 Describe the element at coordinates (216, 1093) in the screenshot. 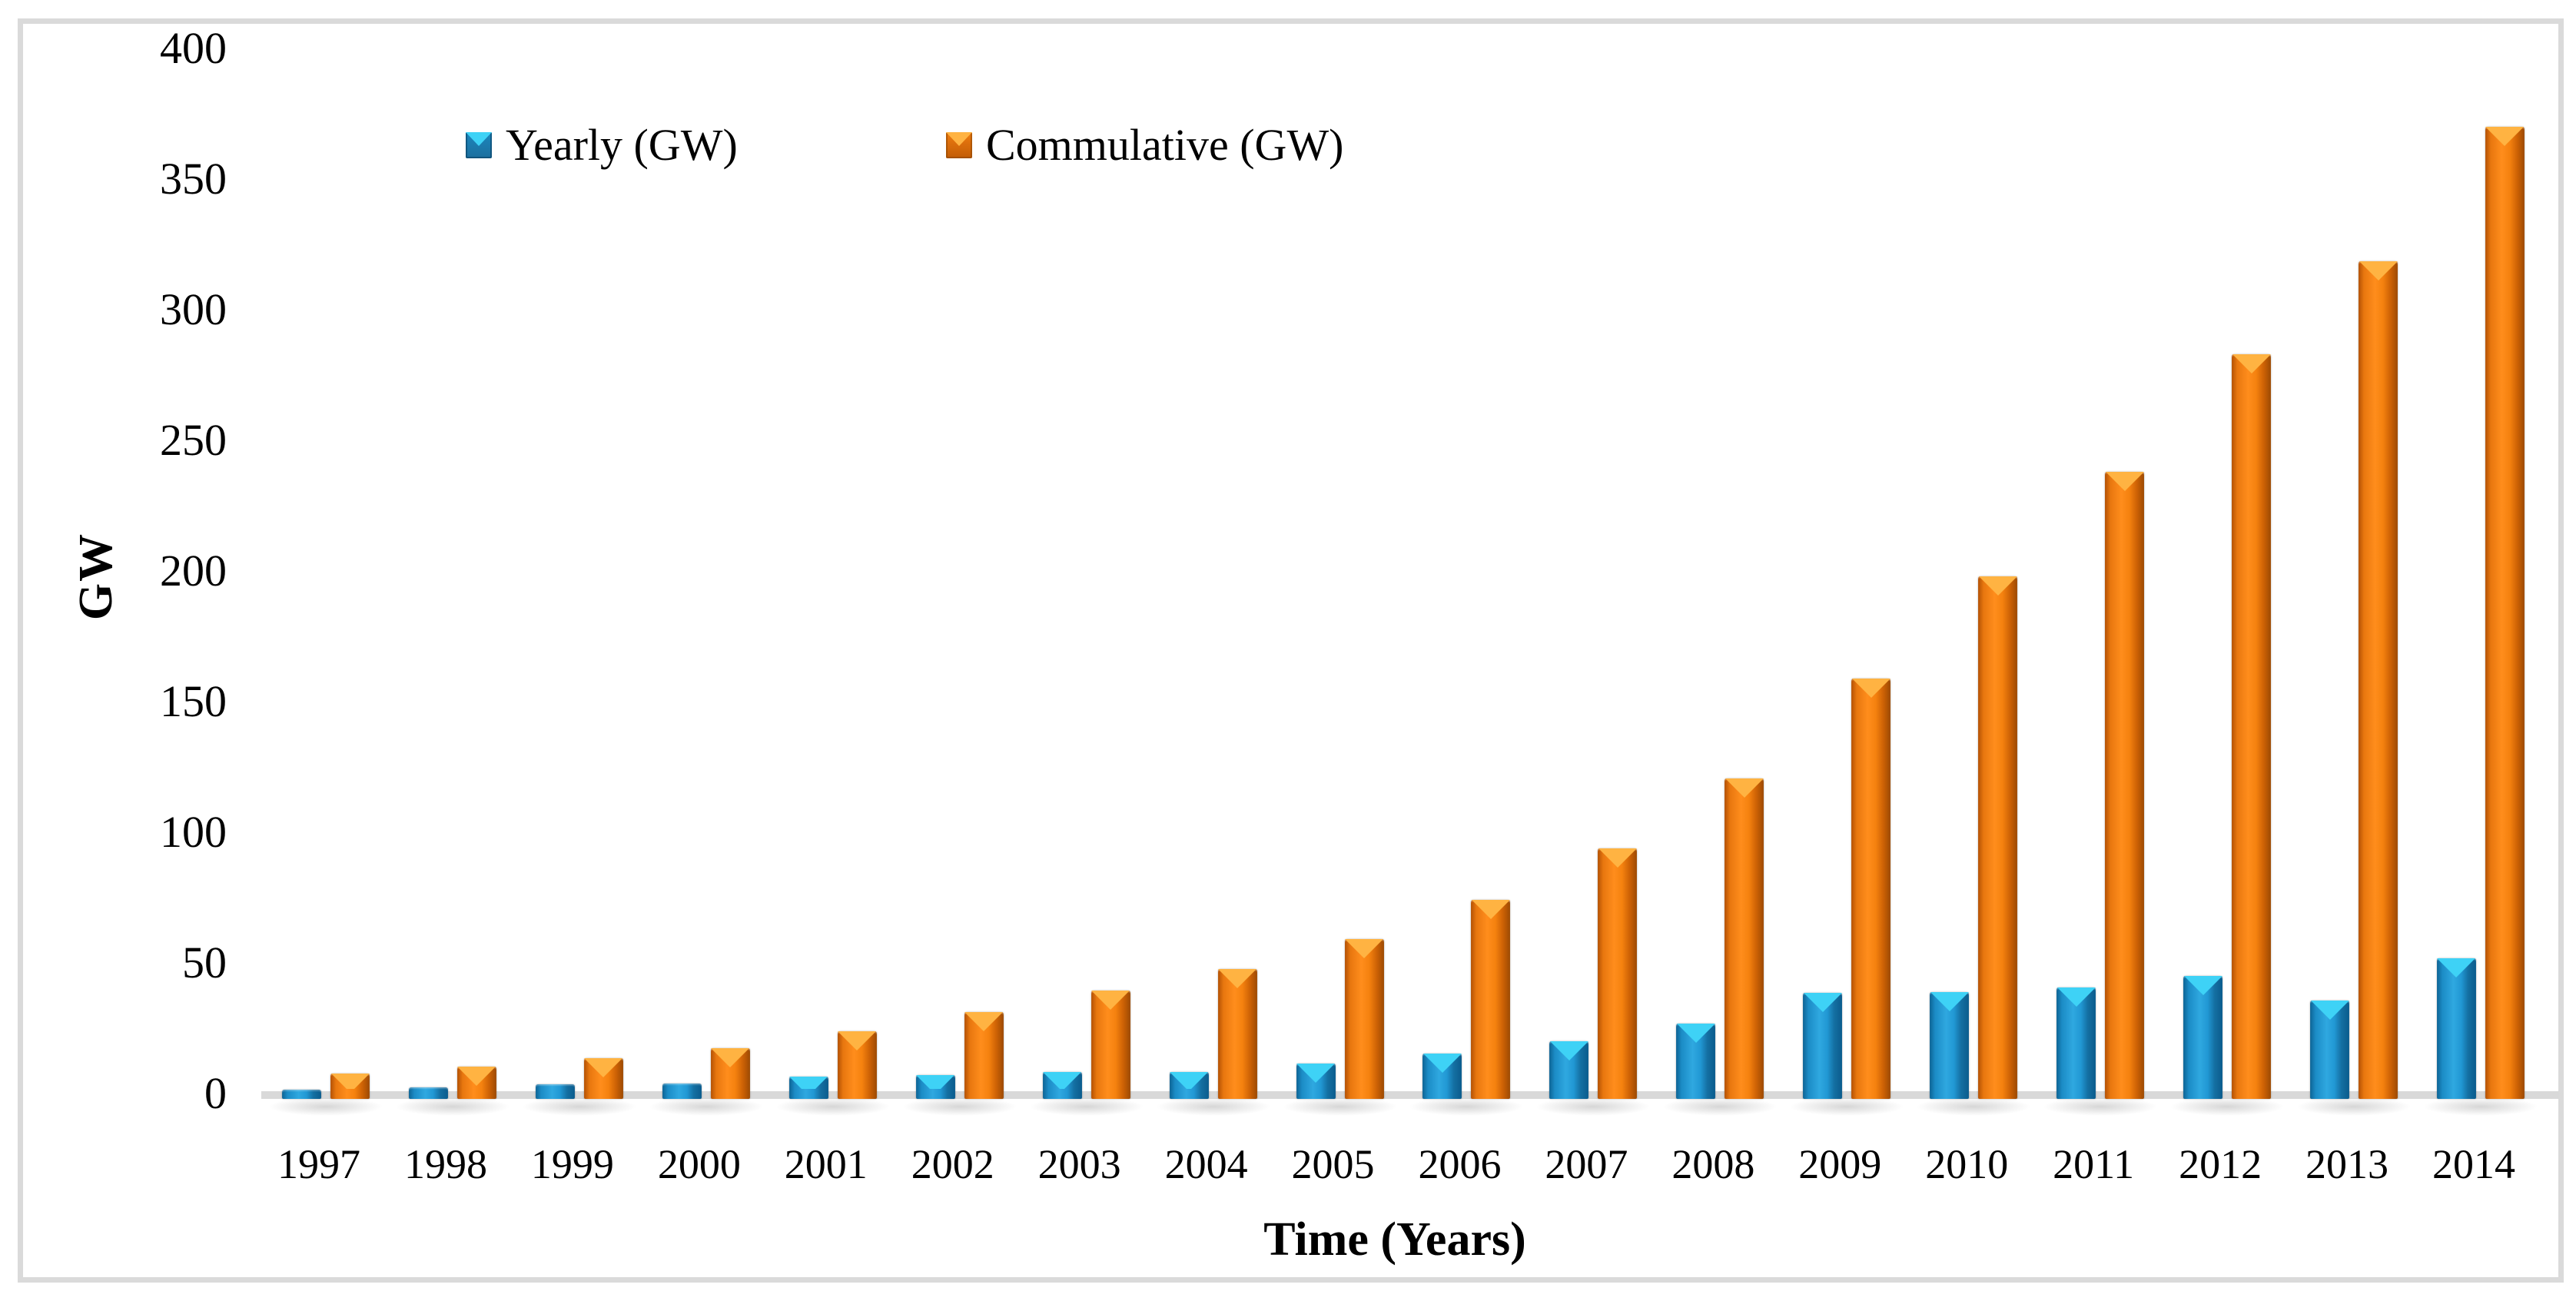

I see `y-tick-label-0: 0` at that location.